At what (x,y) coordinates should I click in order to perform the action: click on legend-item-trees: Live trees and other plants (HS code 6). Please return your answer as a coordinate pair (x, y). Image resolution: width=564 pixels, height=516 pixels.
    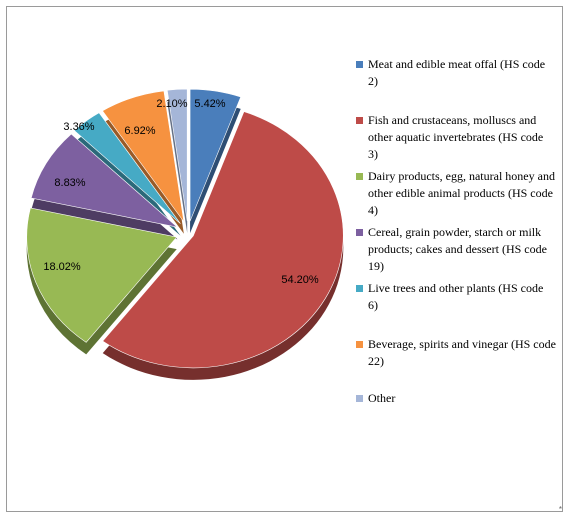
    Looking at the image, I should click on (456, 297).